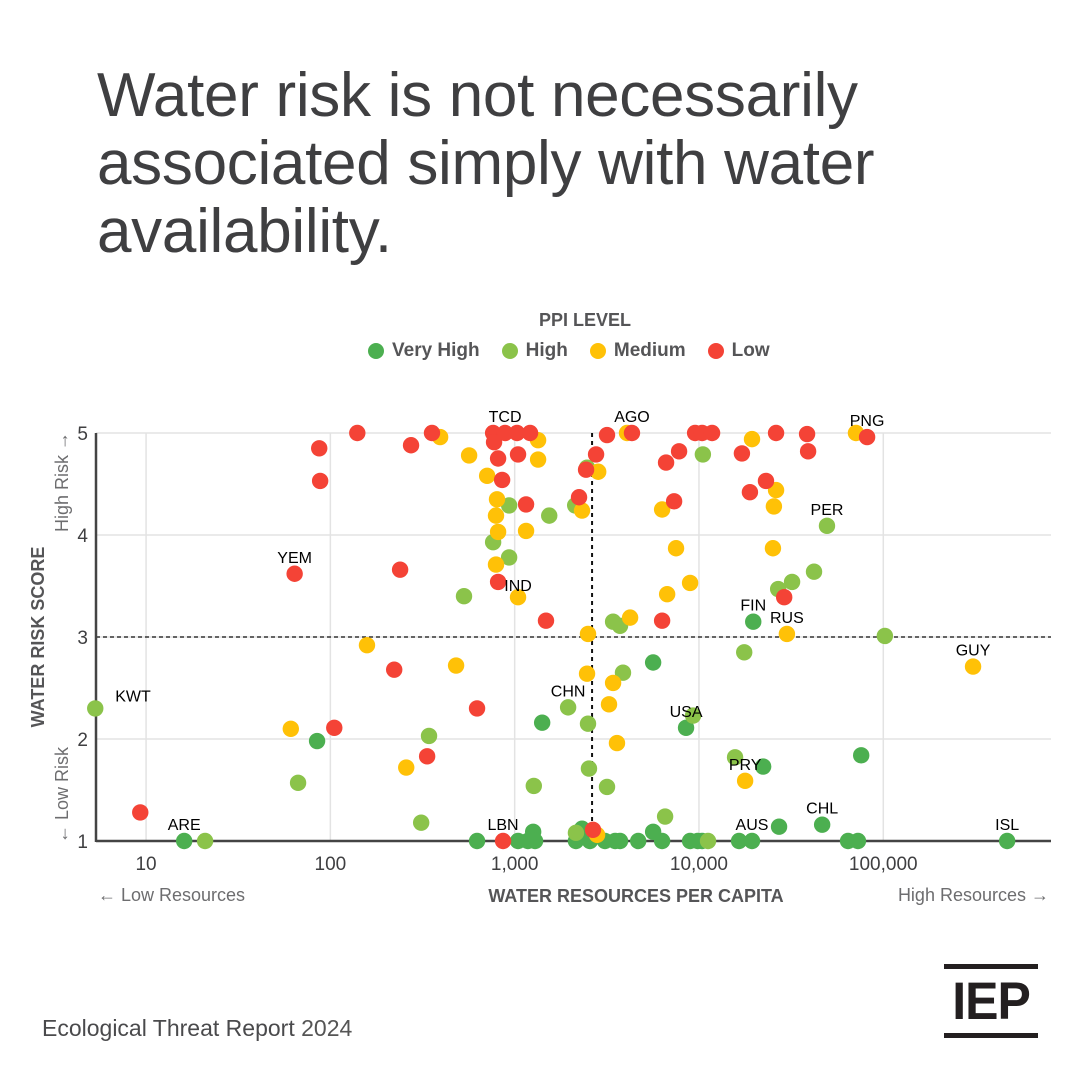 The height and width of the screenshot is (1080, 1080). What do you see at coordinates (327, 1028) in the screenshot?
I see `report-year: 2024` at bounding box center [327, 1028].